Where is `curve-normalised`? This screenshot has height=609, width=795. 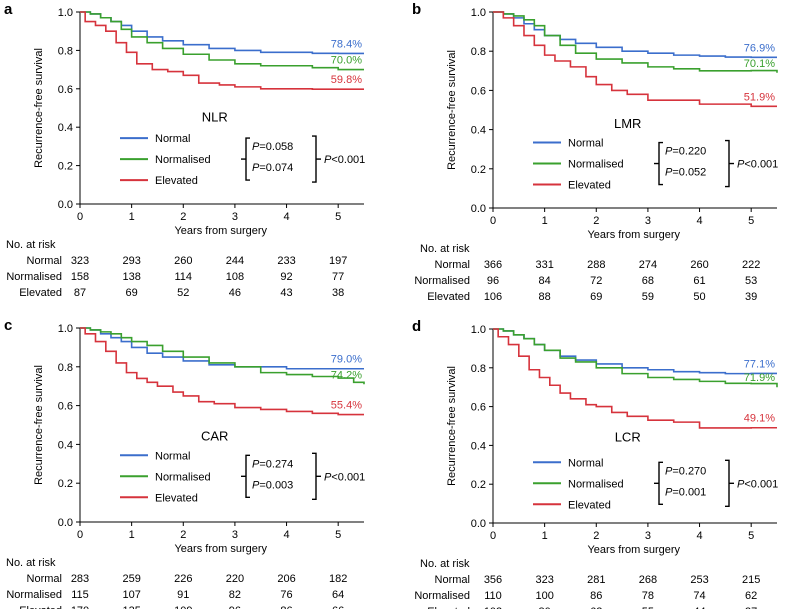
curve-normalised is located at coordinates (222, 356).